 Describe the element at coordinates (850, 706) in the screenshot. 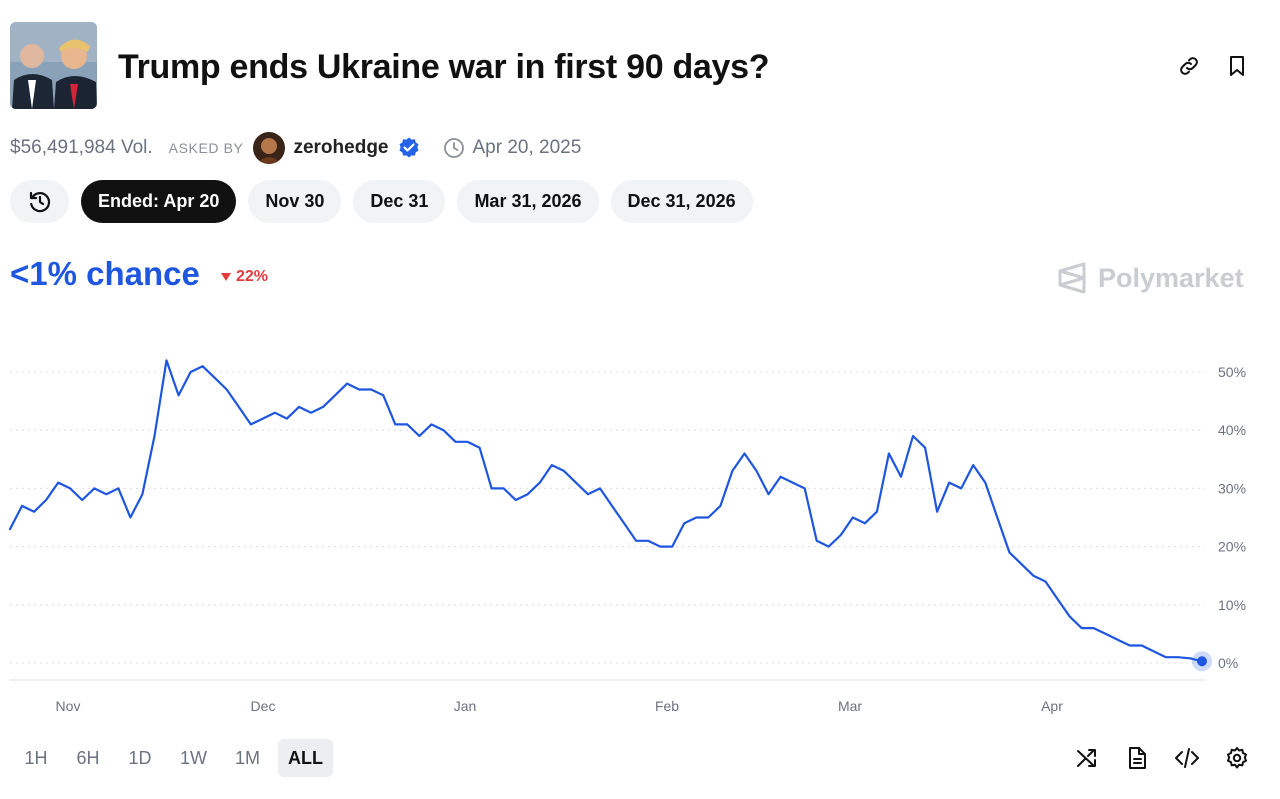

I see `x-tick-label: Mar` at that location.